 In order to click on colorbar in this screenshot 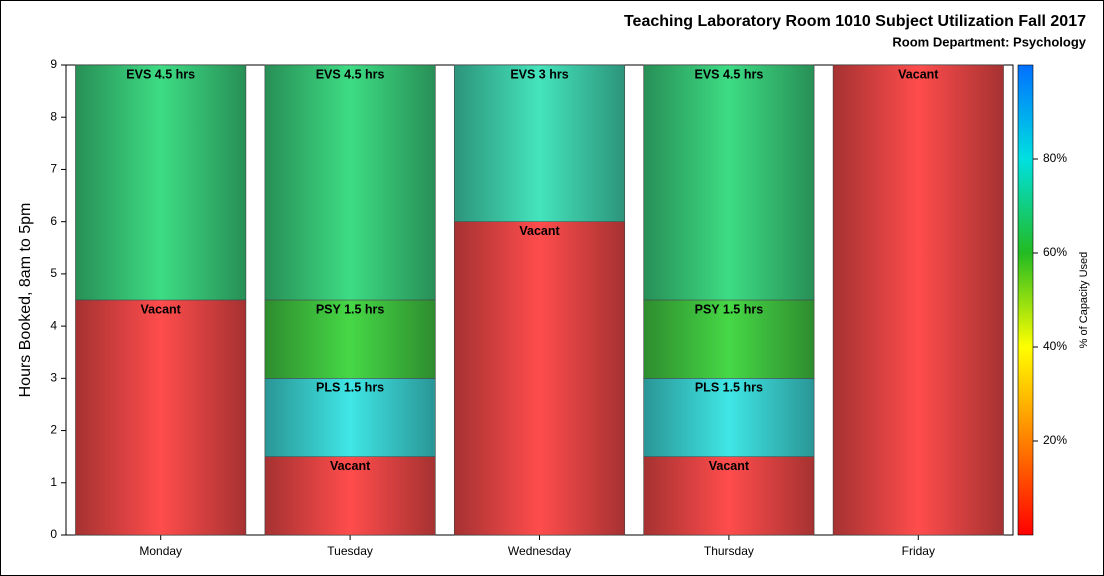, I will do `click(1025, 300)`.